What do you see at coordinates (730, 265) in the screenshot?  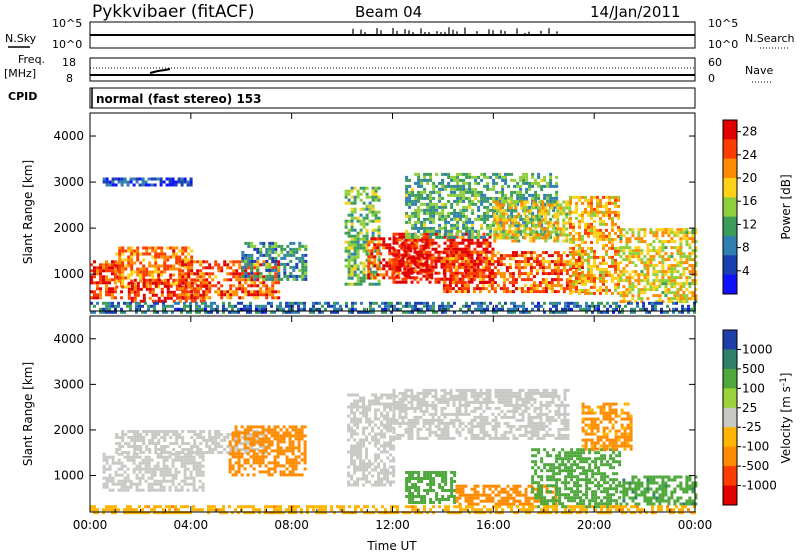 I see `colorbar-cell` at bounding box center [730, 265].